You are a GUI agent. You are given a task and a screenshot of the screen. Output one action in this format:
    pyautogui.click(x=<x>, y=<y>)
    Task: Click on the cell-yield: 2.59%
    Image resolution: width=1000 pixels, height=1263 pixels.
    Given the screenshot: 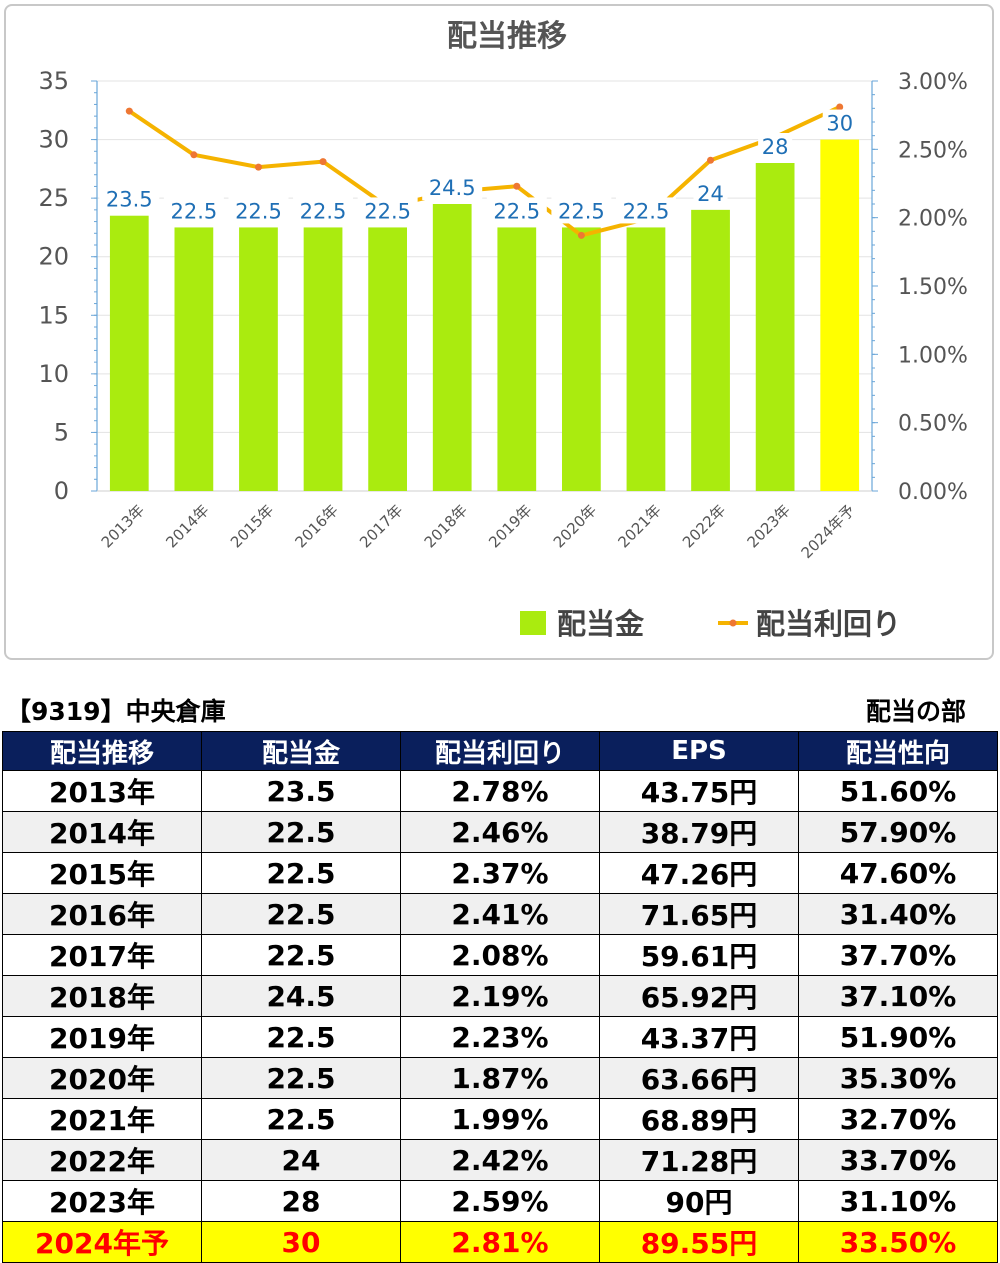 What is the action you would take?
    pyautogui.click(x=500, y=1201)
    